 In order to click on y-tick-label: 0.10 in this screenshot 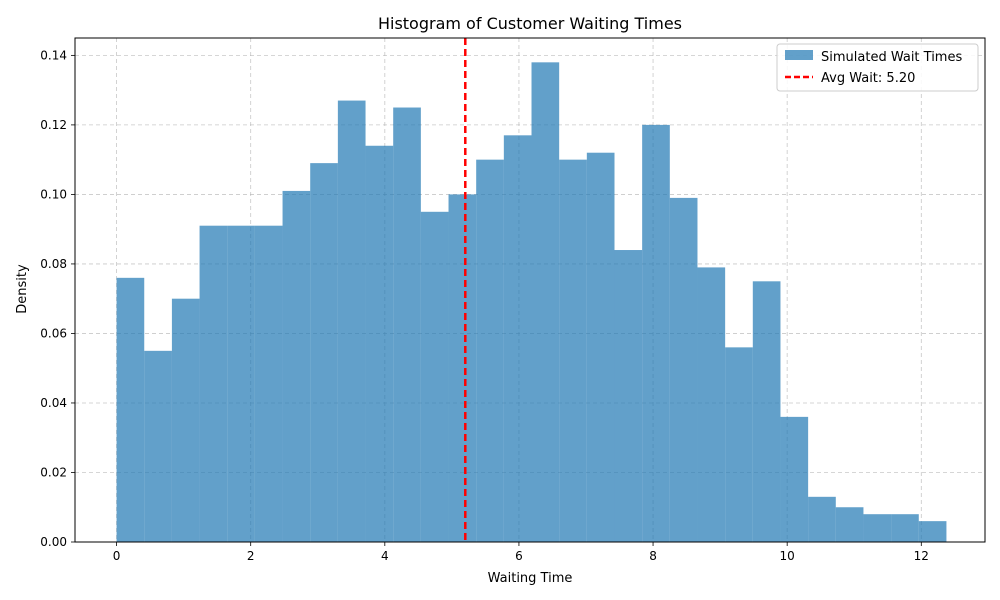, I will do `click(53, 194)`.